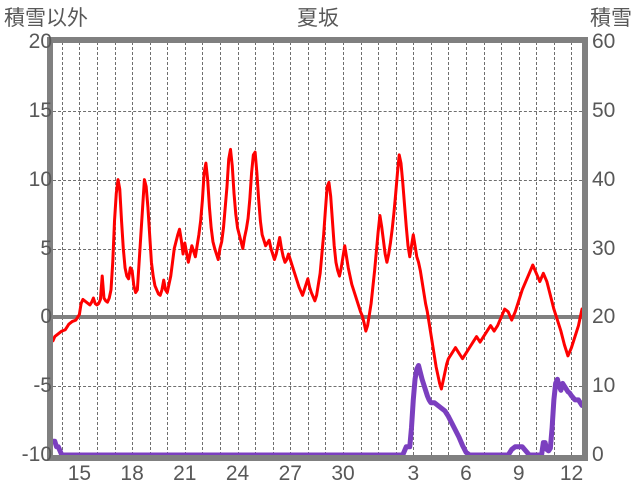 This screenshot has width=636, height=501. I want to click on x-axis-tick-label: 9, so click(518, 473).